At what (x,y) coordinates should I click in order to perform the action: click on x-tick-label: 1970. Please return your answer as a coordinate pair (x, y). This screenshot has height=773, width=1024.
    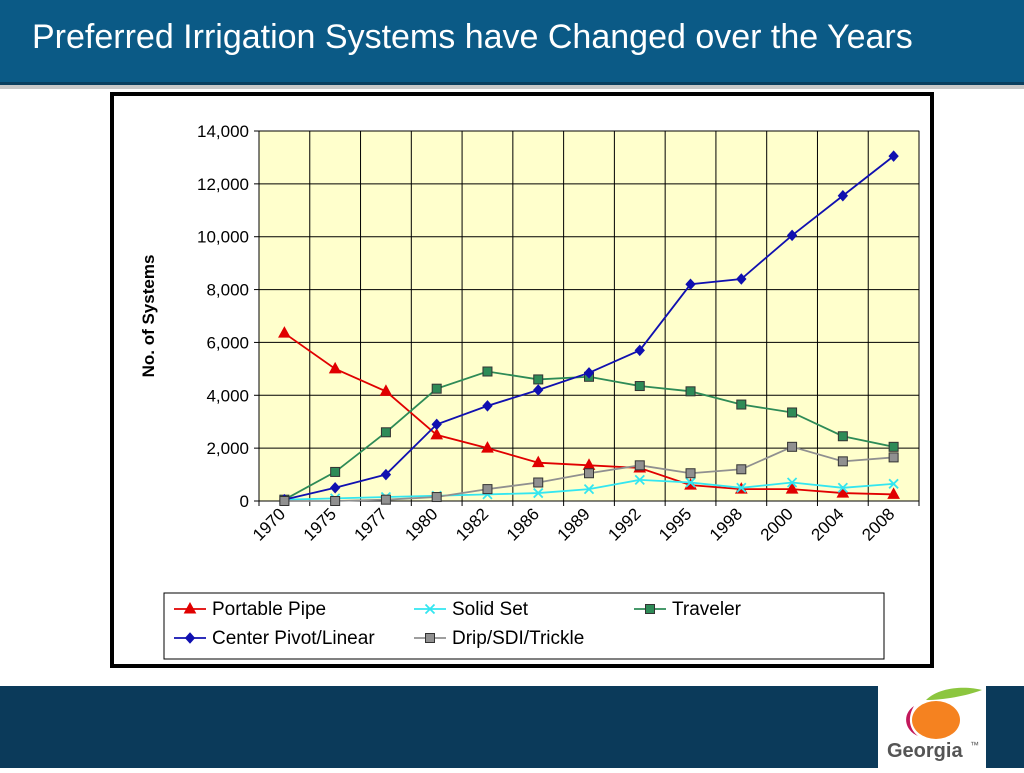
    Looking at the image, I should click on (269, 524).